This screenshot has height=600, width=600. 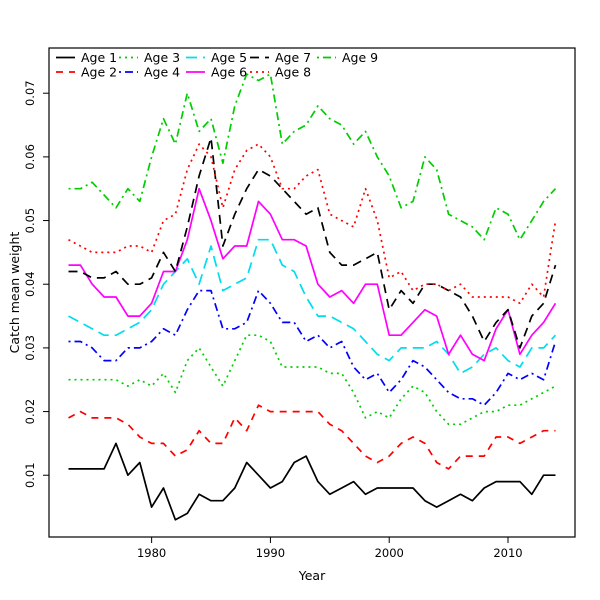 I want to click on legend-label-age-9: Age 9, so click(x=360, y=57).